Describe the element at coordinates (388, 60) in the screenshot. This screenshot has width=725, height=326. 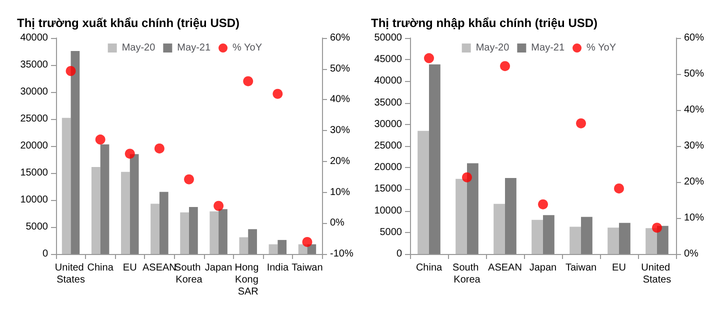
I see `y-tick-label: 45000` at that location.